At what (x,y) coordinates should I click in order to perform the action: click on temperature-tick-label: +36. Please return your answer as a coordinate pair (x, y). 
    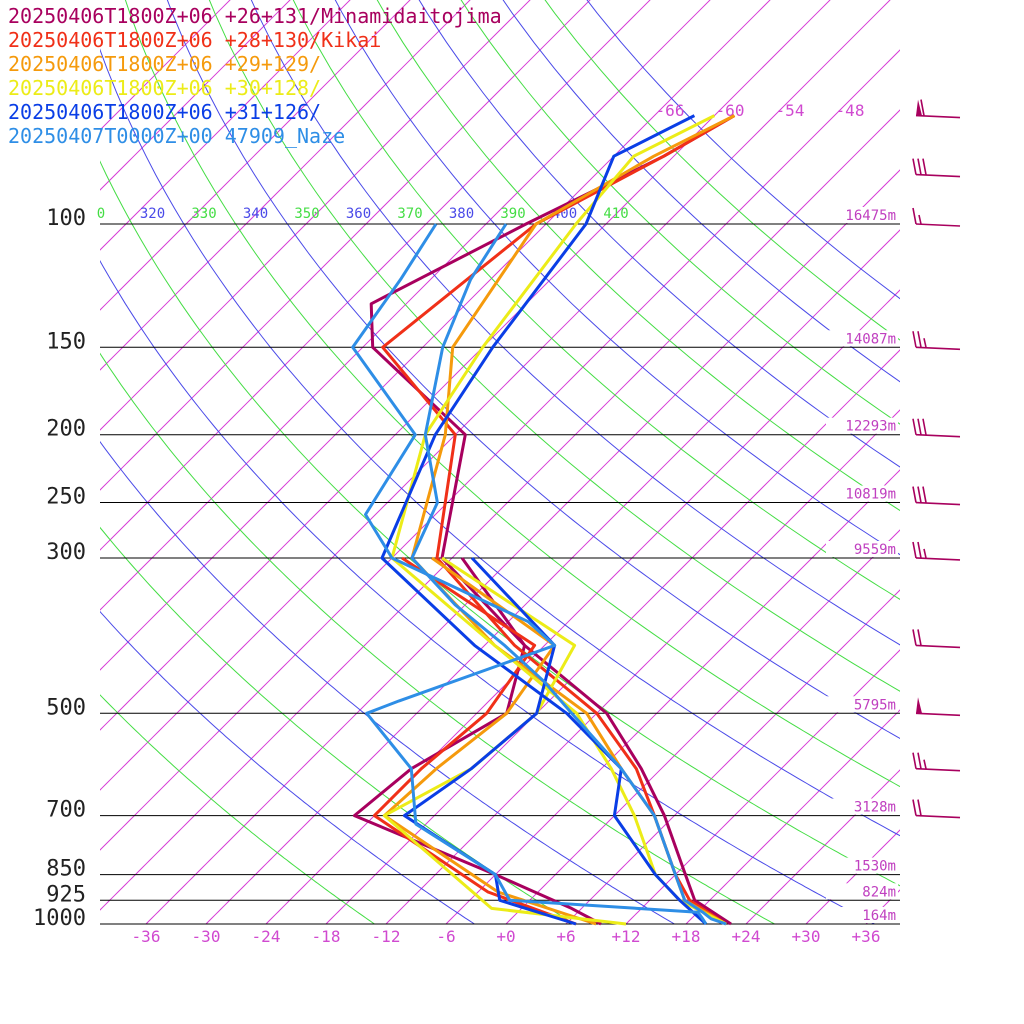
    Looking at the image, I should click on (866, 936).